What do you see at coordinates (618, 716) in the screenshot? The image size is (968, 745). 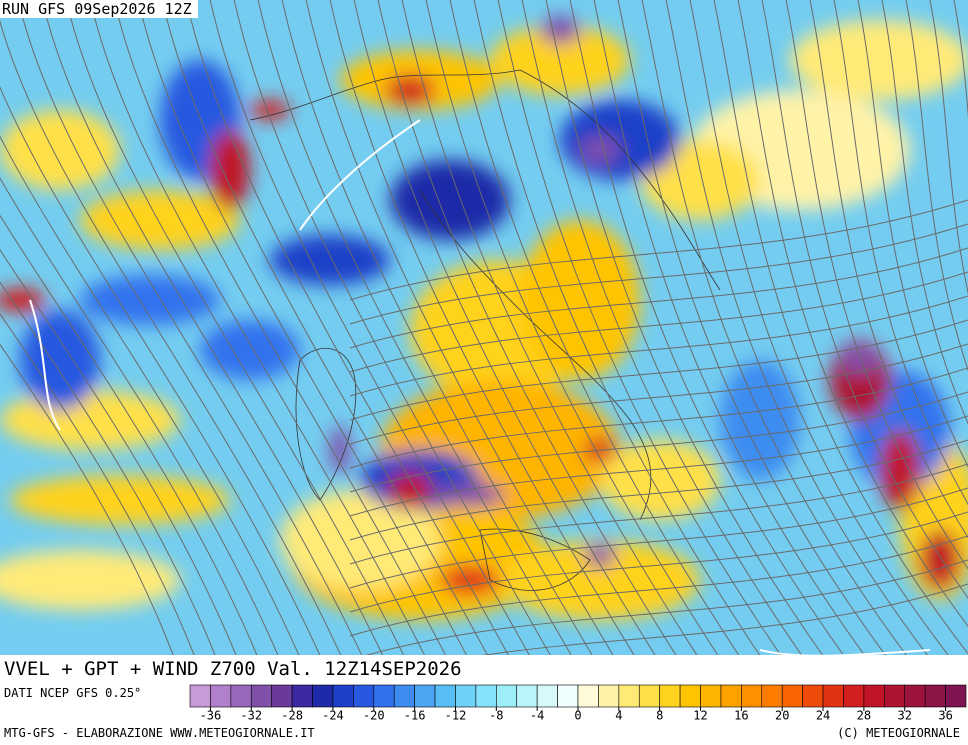 I see `colorbar-label: 4` at bounding box center [618, 716].